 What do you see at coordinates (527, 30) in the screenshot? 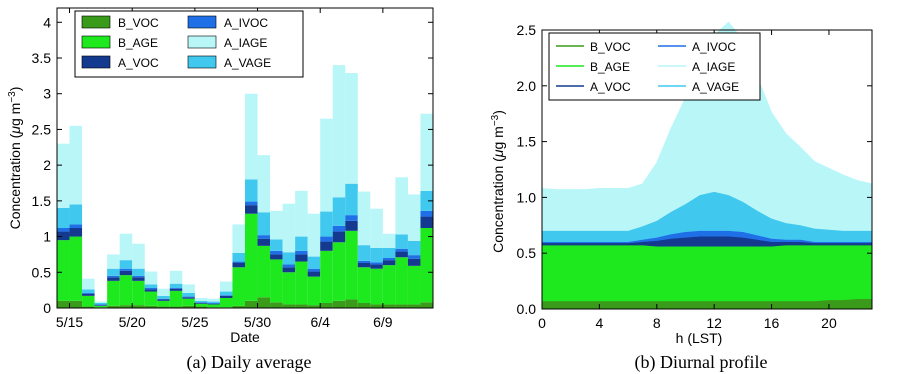
I see `y-tick-label: 2.5` at bounding box center [527, 30].